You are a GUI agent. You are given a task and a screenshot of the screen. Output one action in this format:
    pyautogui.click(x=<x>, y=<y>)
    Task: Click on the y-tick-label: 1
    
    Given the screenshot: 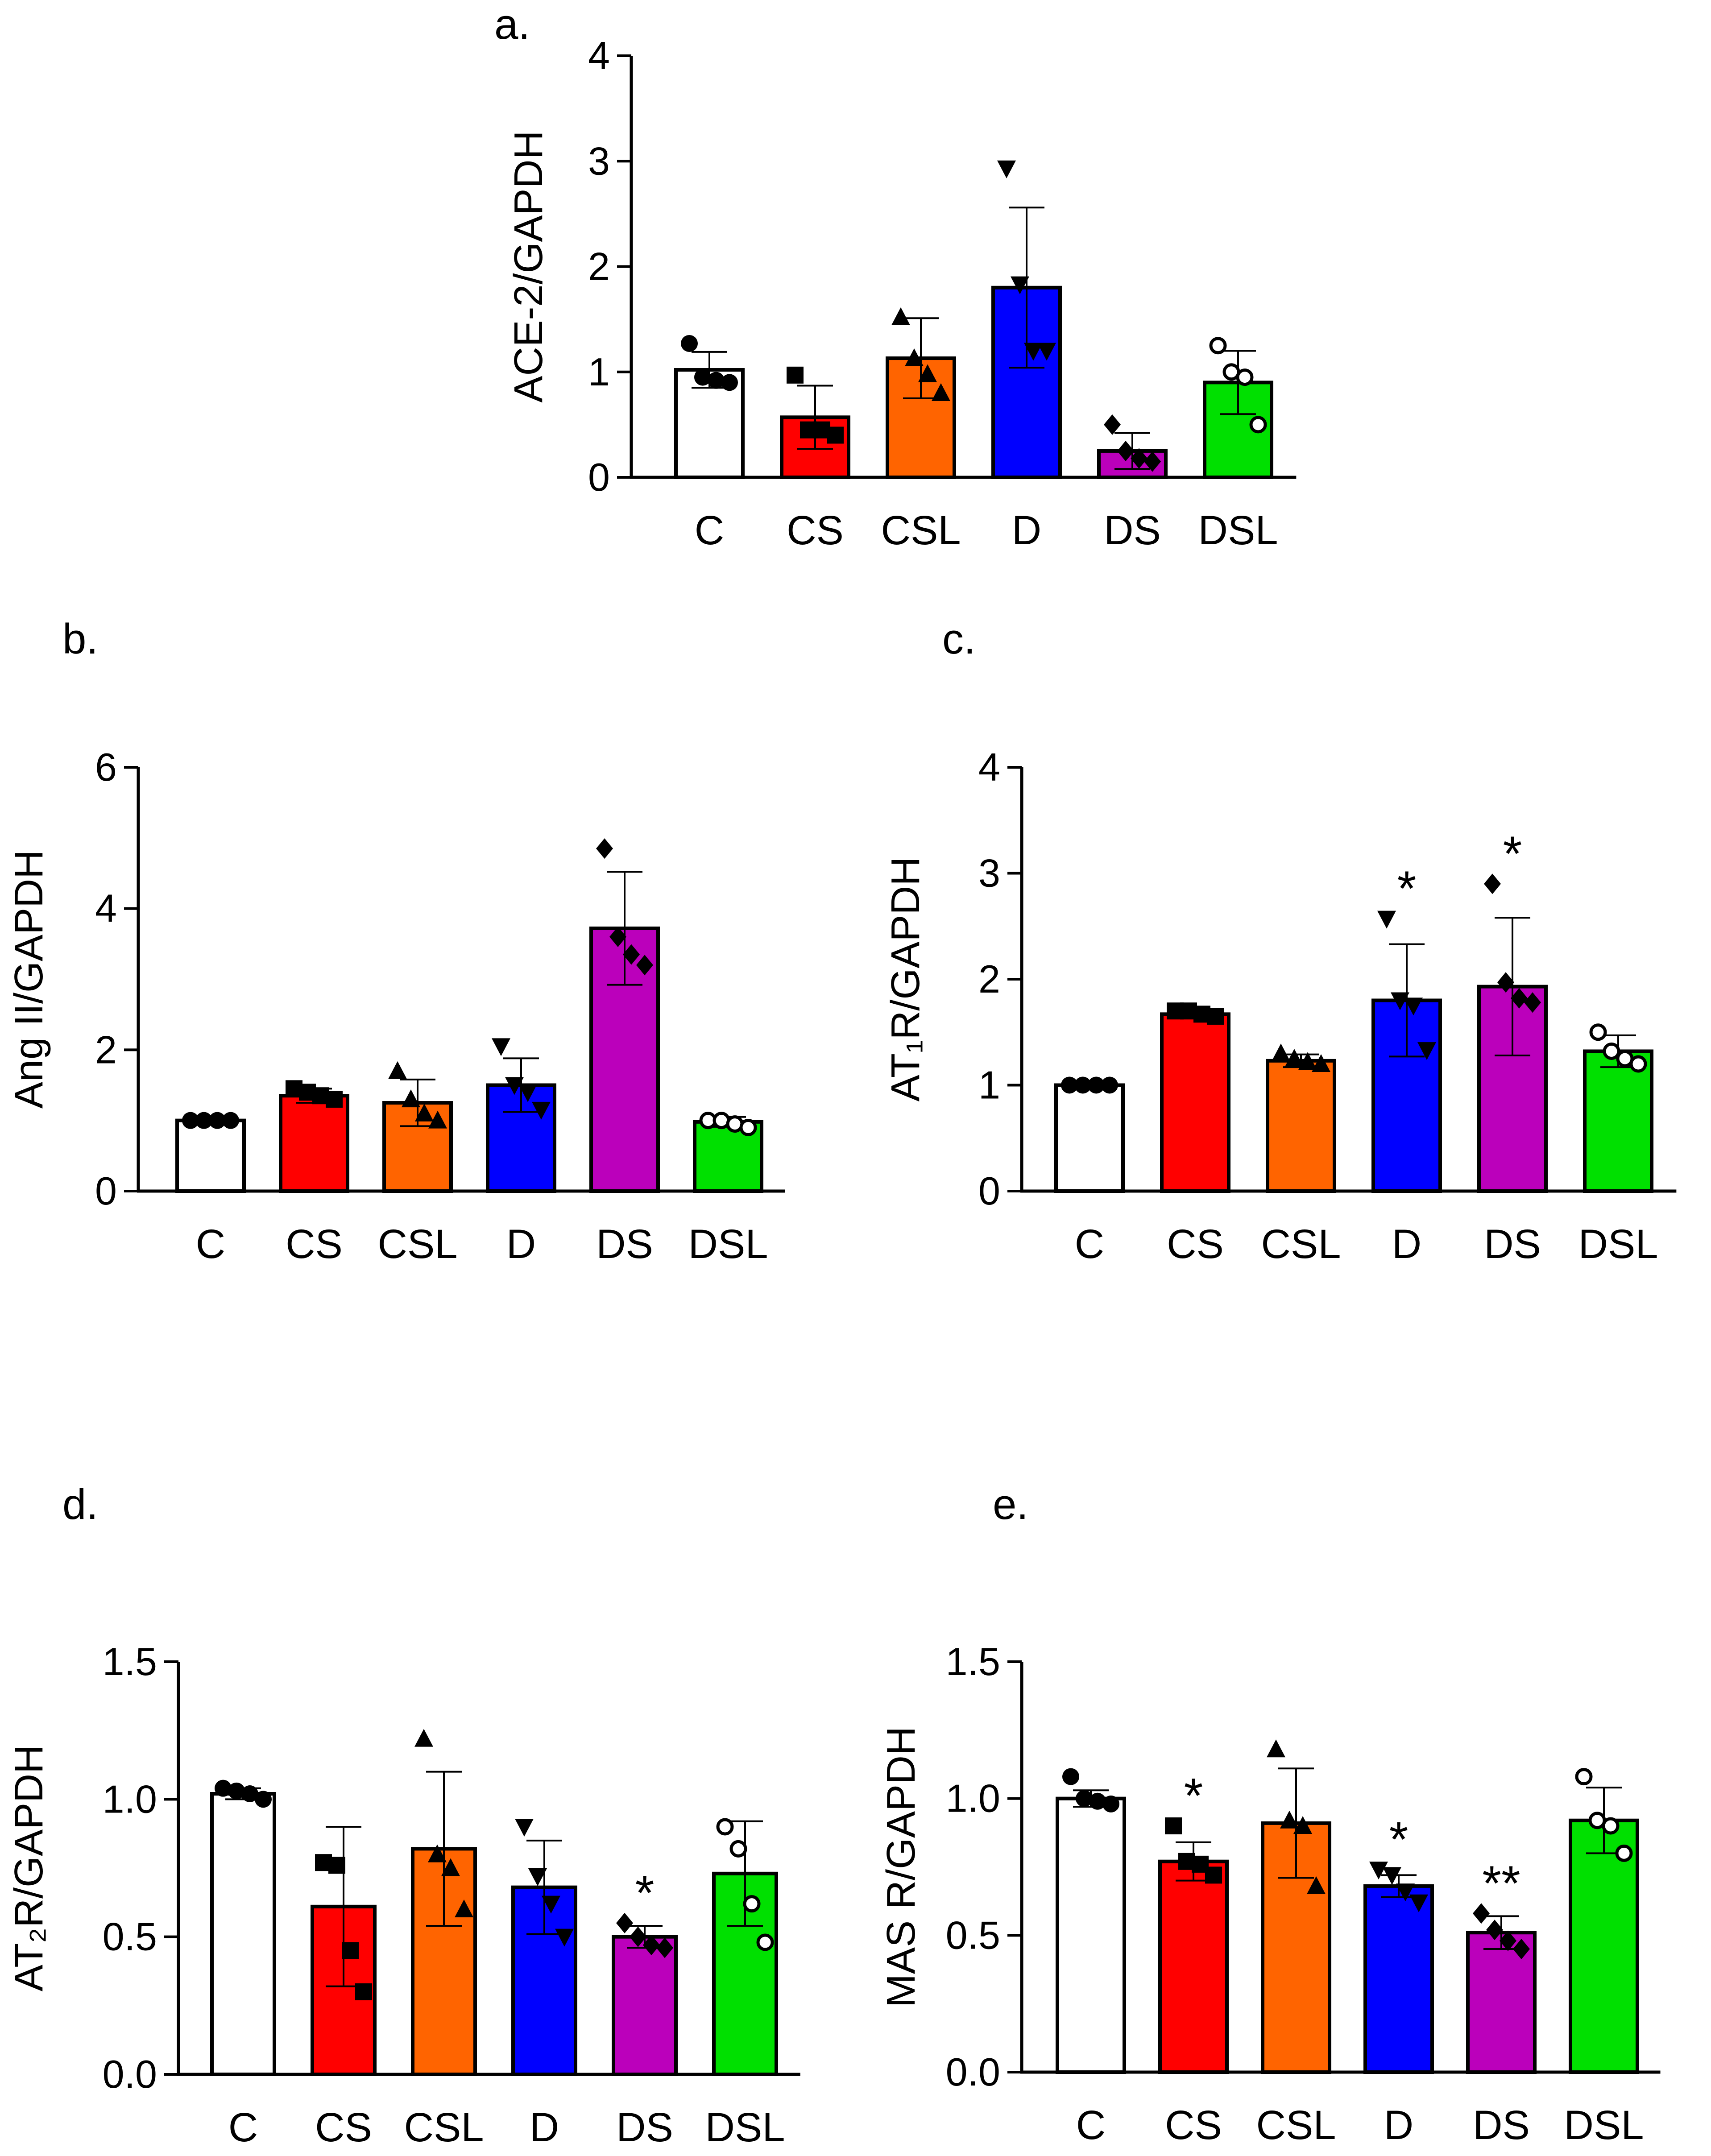 What is the action you would take?
    pyautogui.click(x=599, y=372)
    